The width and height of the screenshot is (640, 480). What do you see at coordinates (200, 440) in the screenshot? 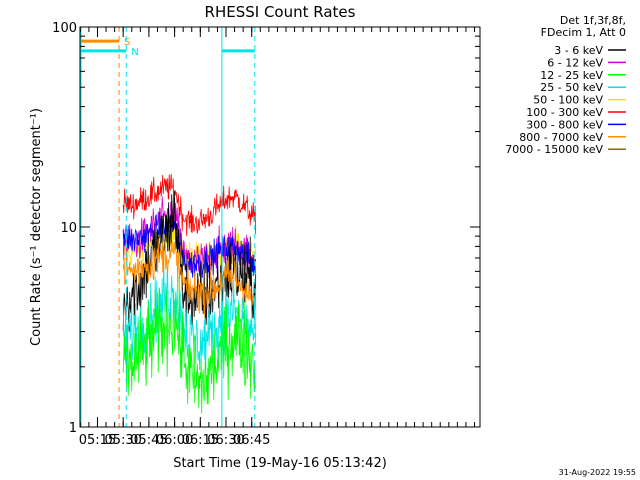
I see `x-tick-label: 06:15` at bounding box center [200, 440].